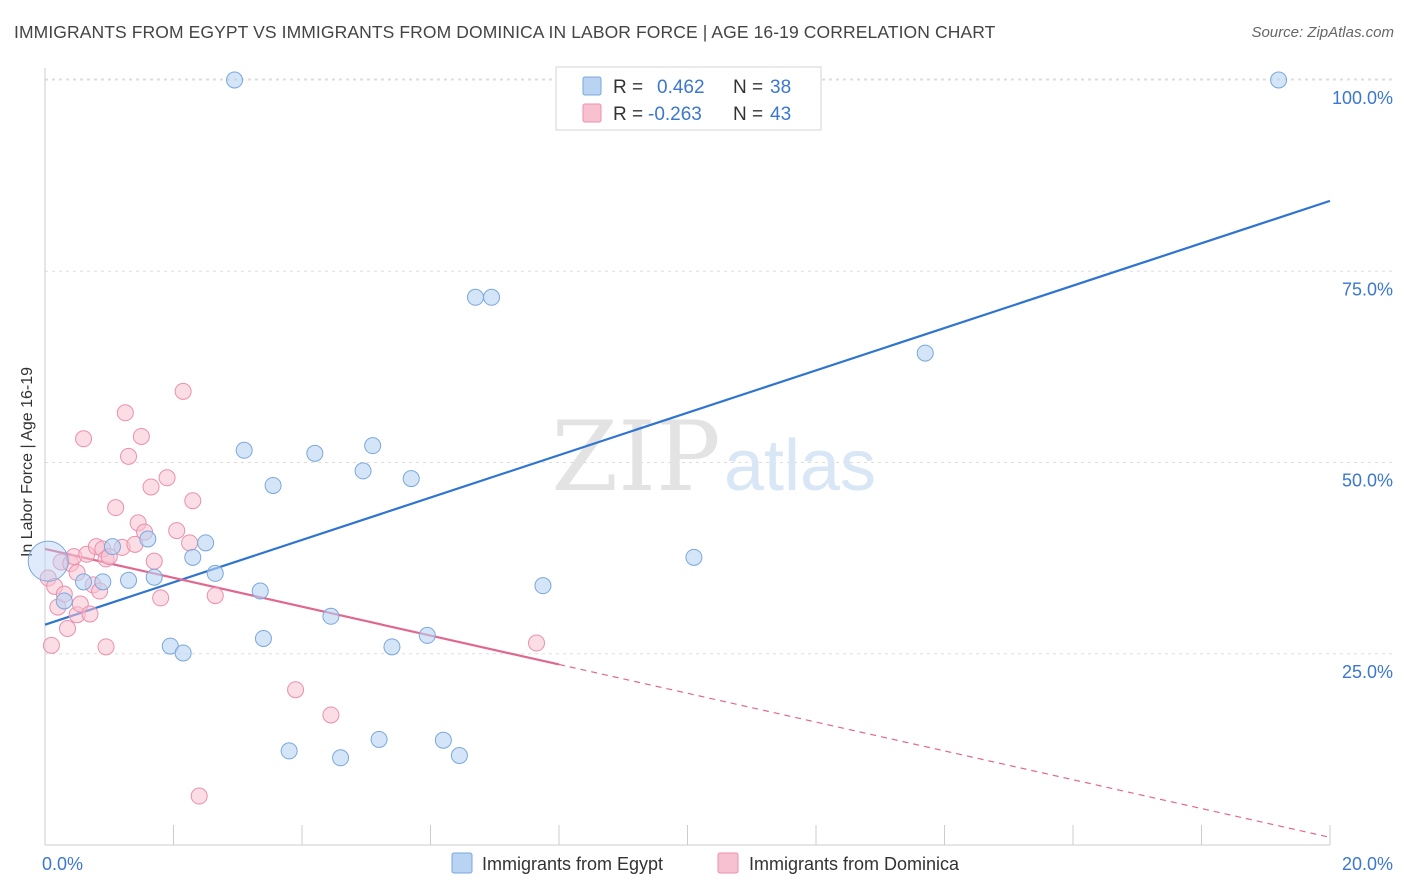 The image size is (1406, 892). I want to click on x-tick-label: 20.0%, so click(1367, 864).